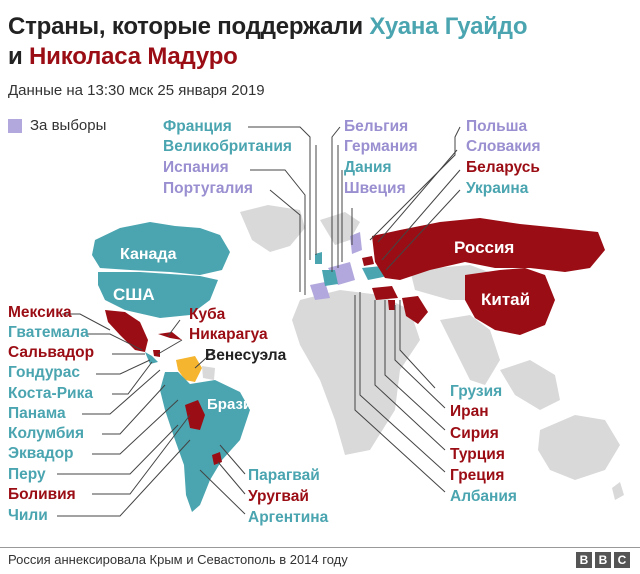 The height and width of the screenshot is (574, 640). I want to click on syria, so click(391, 305).